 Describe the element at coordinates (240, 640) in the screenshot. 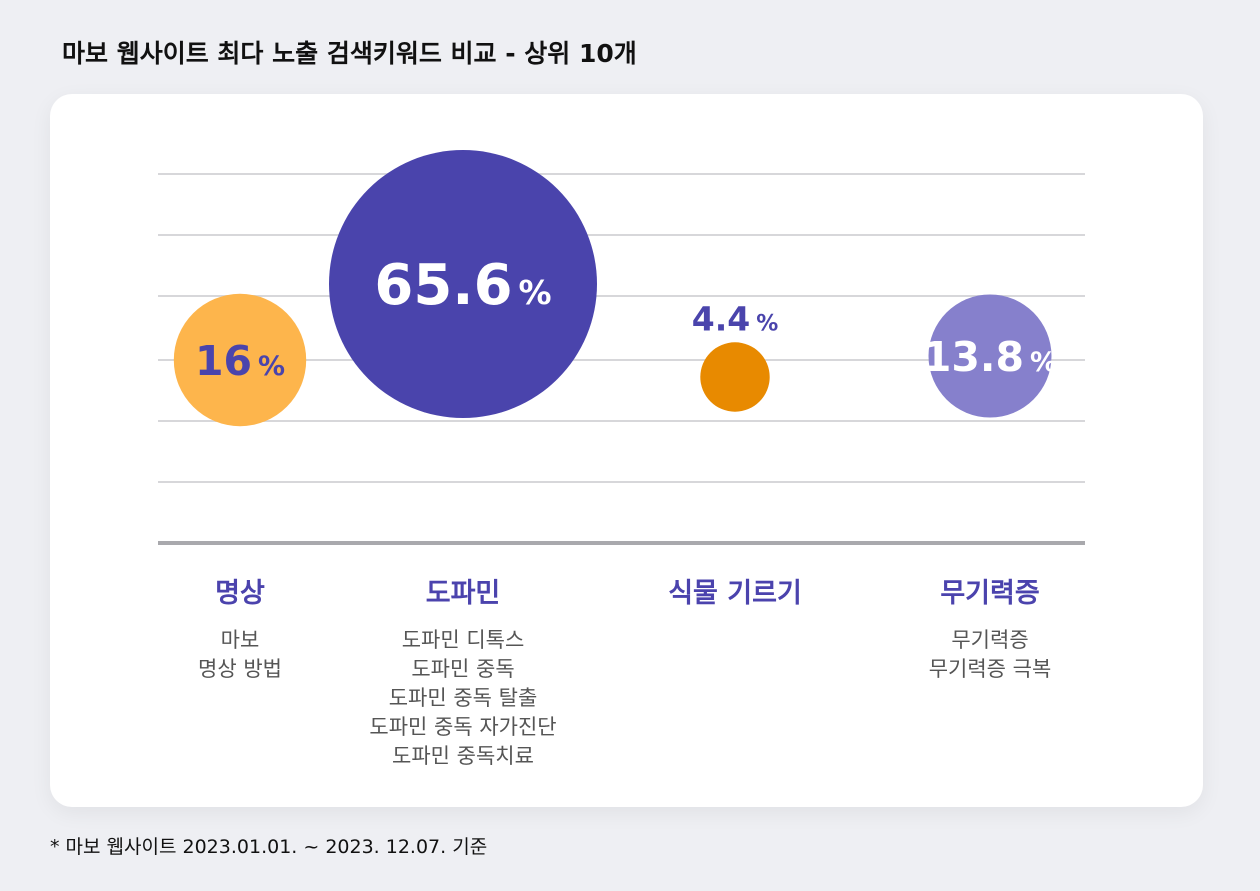

I see `keyword-item: 마보` at that location.